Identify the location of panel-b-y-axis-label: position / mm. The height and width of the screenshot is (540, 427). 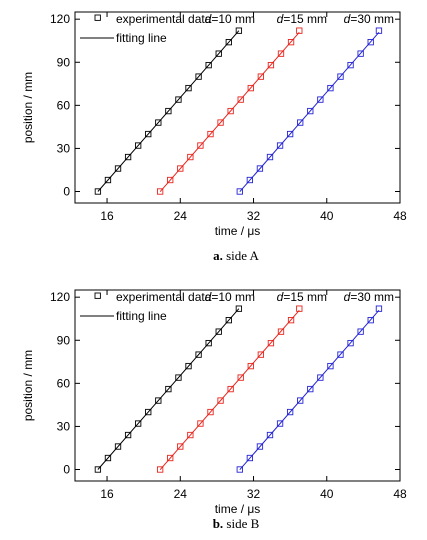
(28, 385).